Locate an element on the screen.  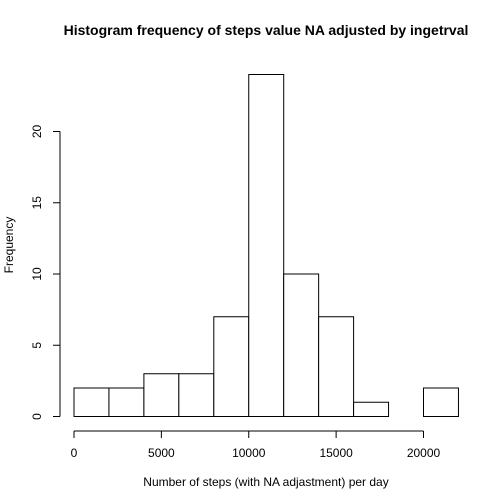
x-tick-label: 15000 is located at coordinates (336, 453).